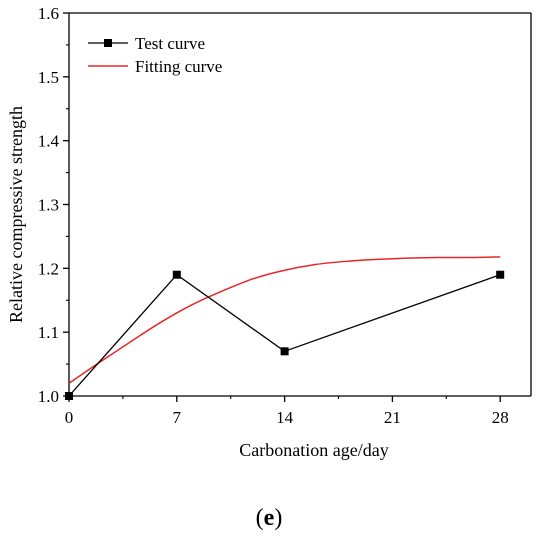  I want to click on legend-test-label: Test curve, so click(170, 43).